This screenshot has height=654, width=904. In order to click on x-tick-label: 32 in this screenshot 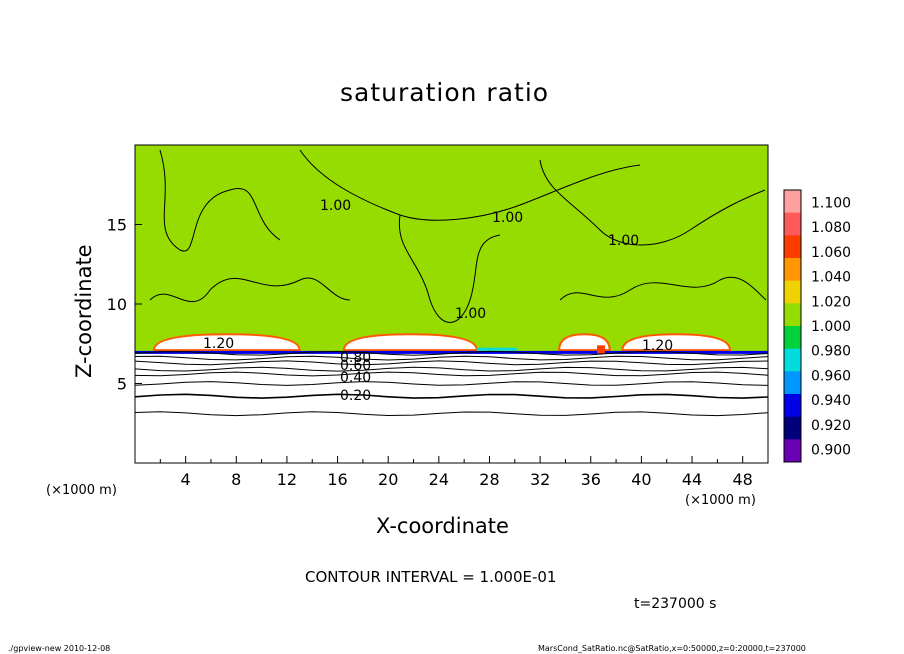, I will do `click(540, 479)`.